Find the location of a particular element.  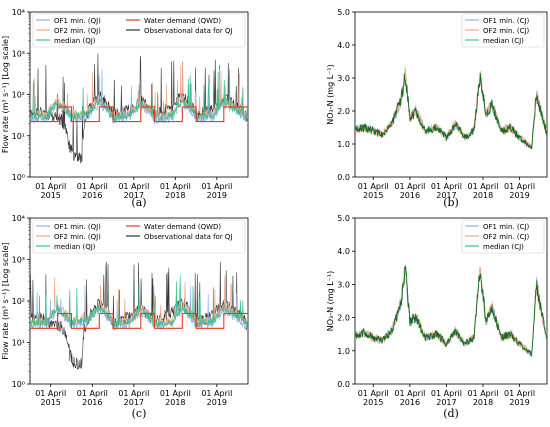

y-tick-label: 4.0 is located at coordinates (343, 45).